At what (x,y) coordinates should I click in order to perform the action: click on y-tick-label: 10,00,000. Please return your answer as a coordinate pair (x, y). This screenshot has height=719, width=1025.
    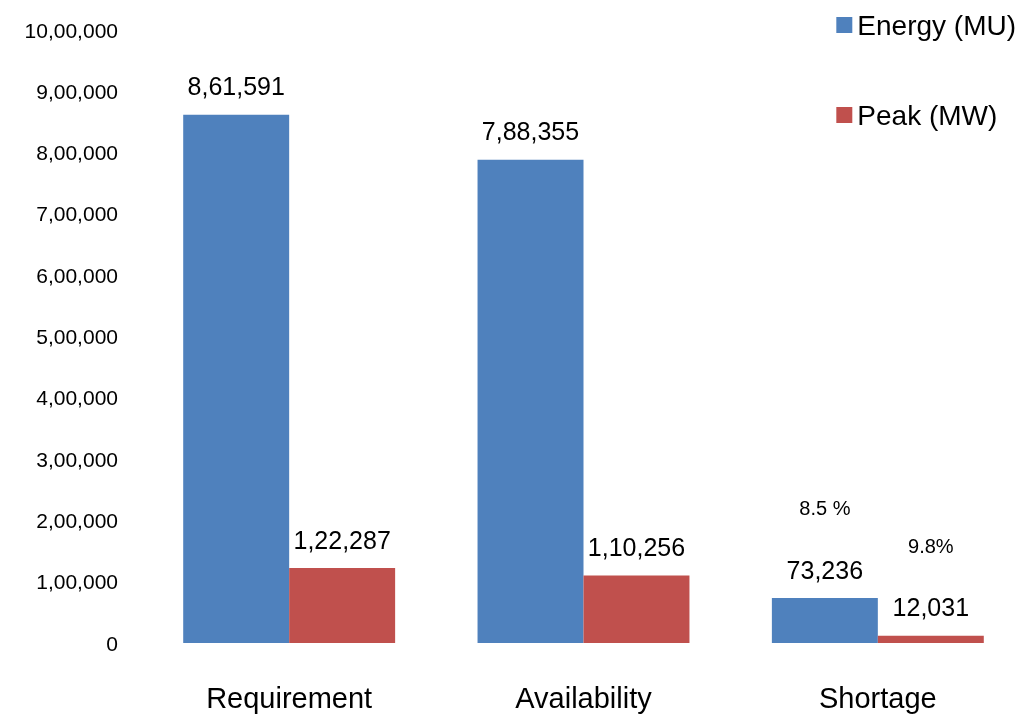
    Looking at the image, I should click on (71, 30).